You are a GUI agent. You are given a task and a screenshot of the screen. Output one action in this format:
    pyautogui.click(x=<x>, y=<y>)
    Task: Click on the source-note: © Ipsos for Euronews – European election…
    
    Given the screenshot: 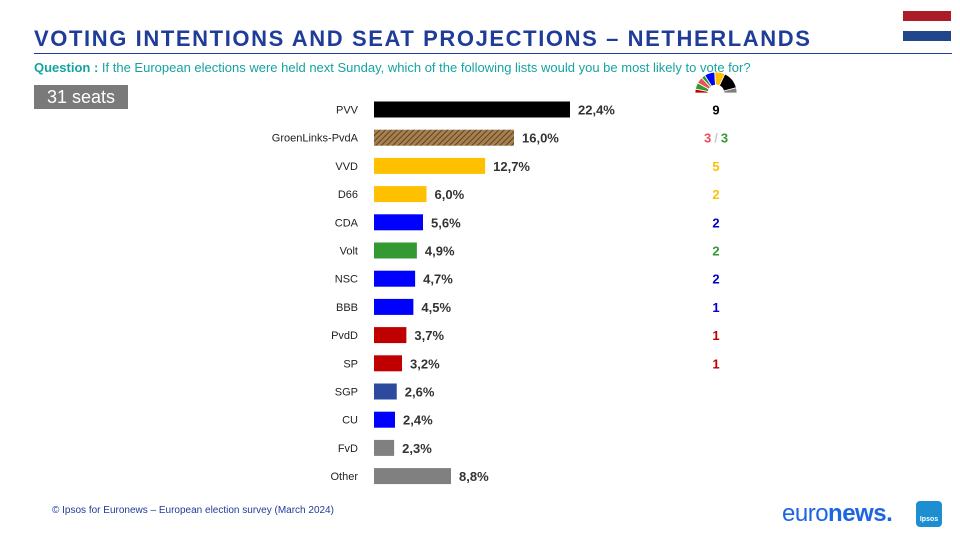 What is the action you would take?
    pyautogui.click(x=193, y=510)
    